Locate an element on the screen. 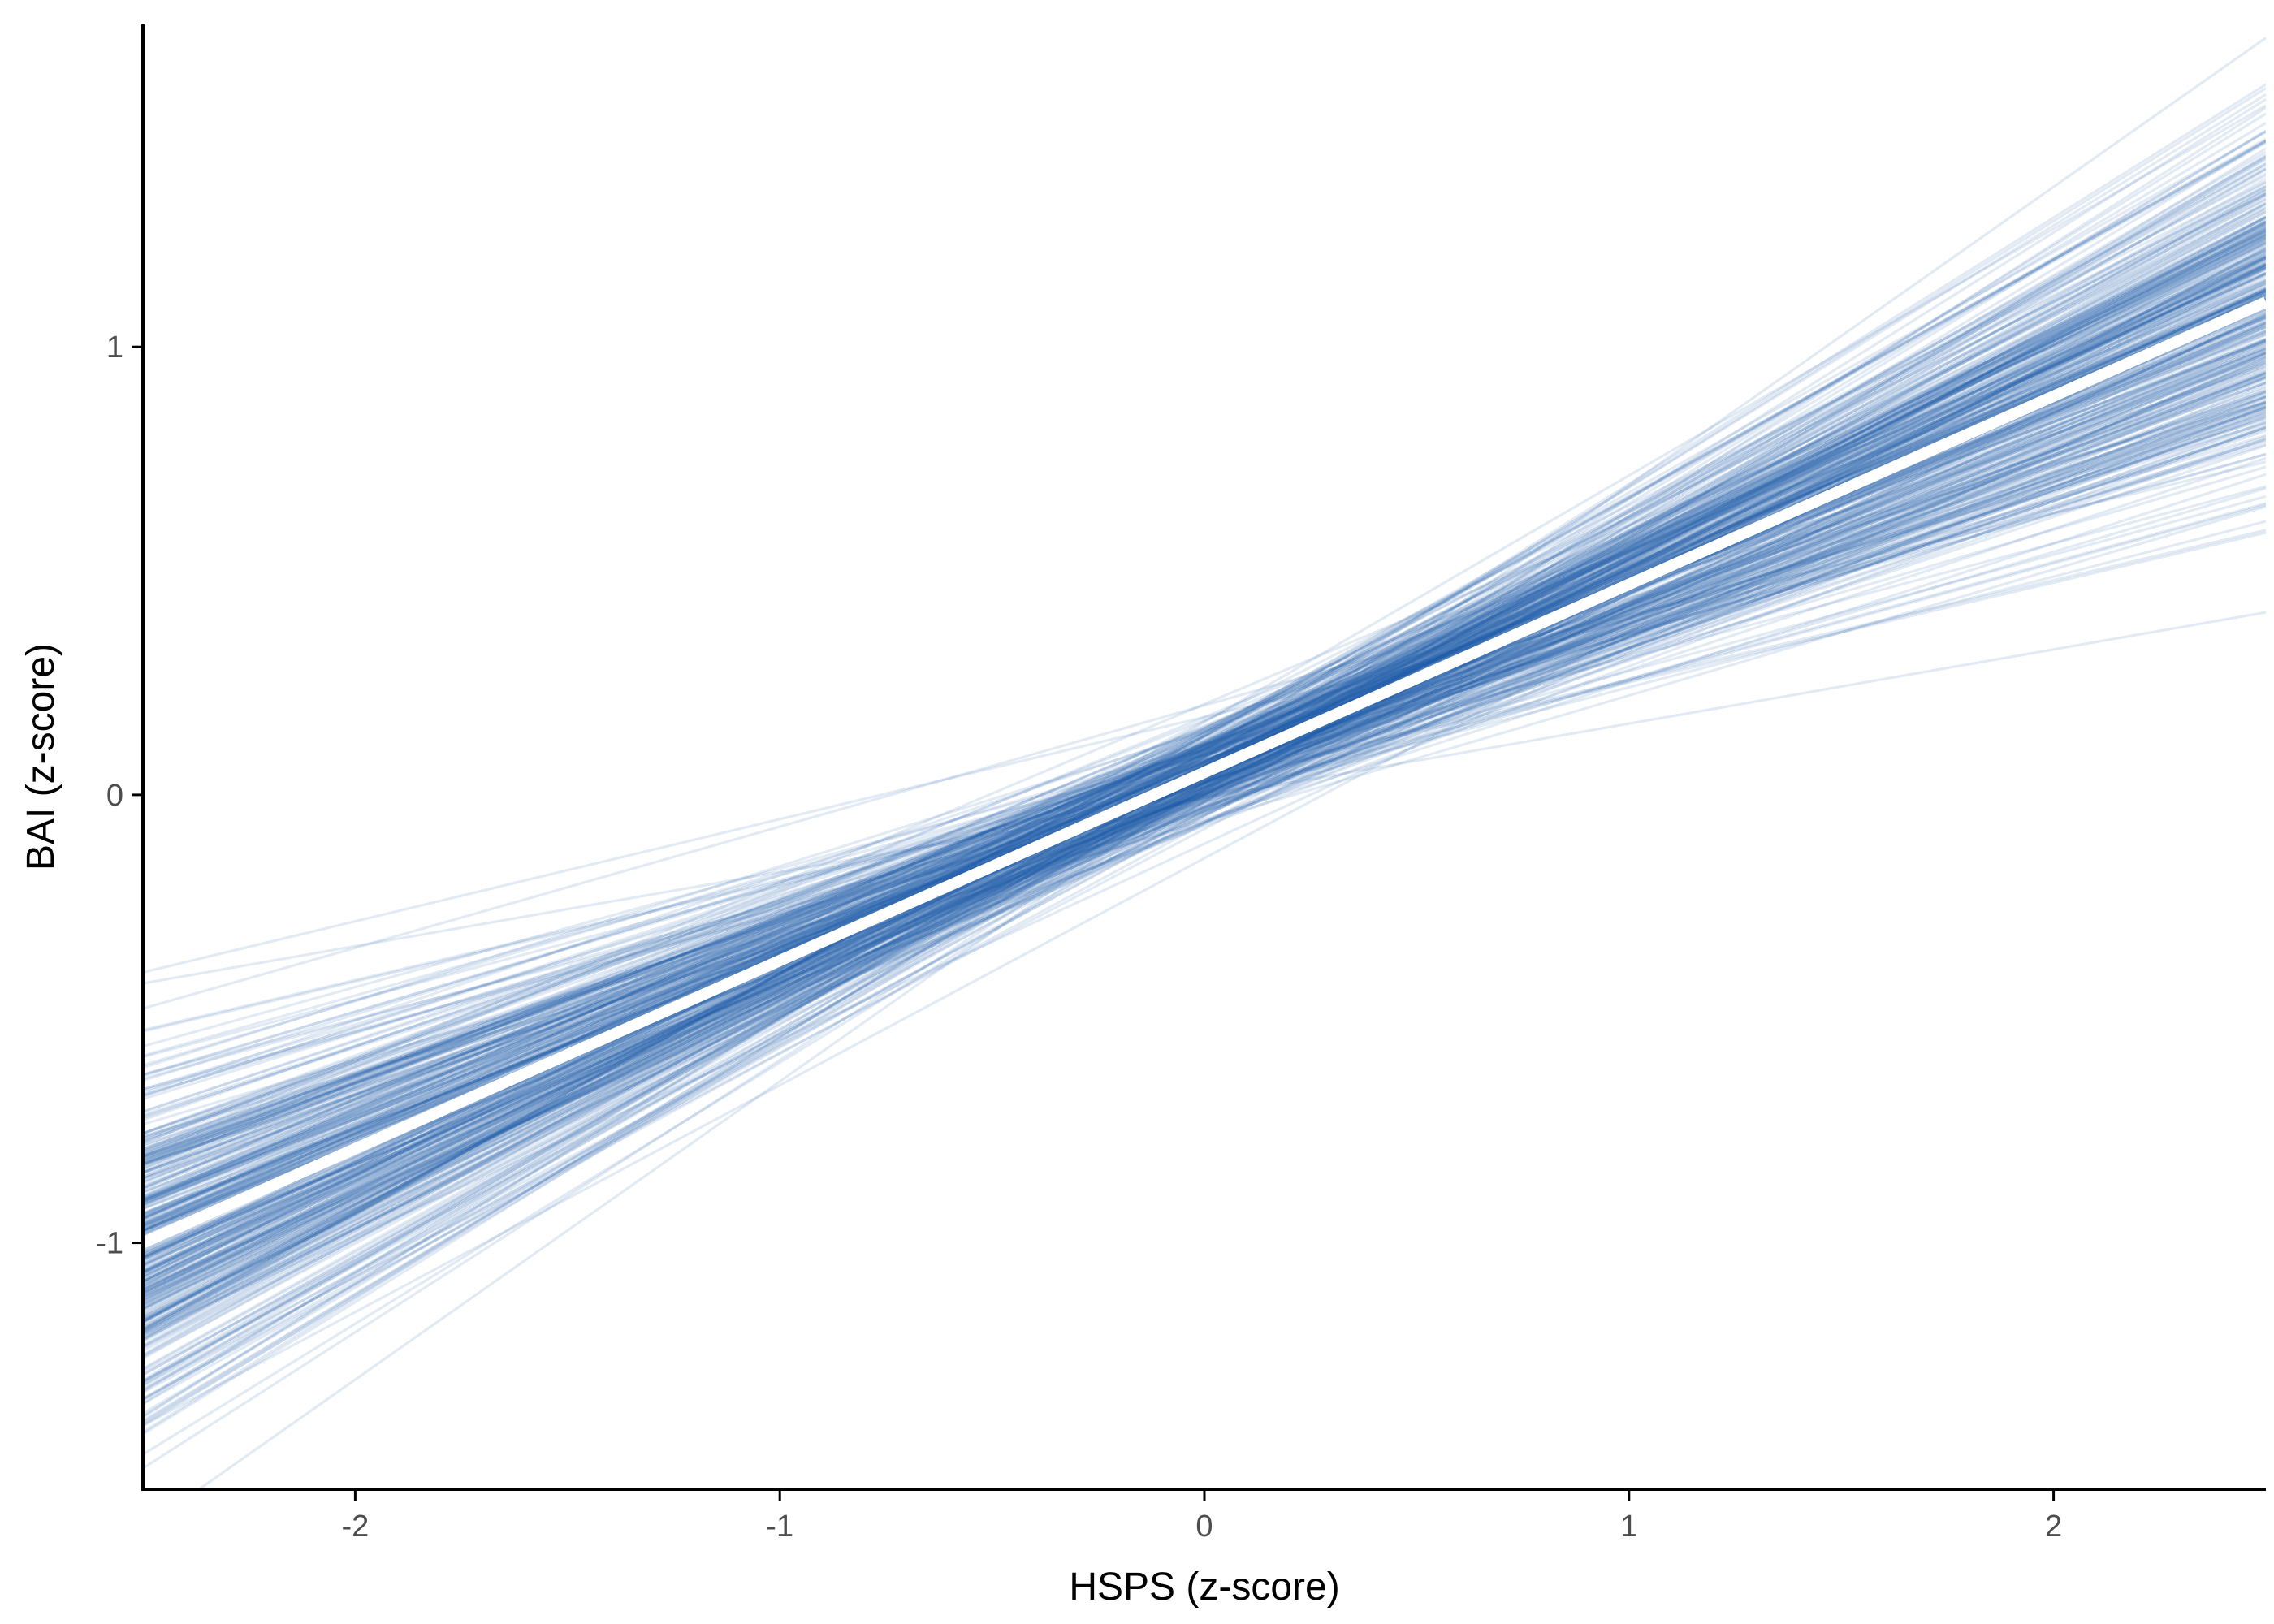 The width and height of the screenshot is (2274, 1624). x-tick-label: 2 is located at coordinates (2053, 1527).